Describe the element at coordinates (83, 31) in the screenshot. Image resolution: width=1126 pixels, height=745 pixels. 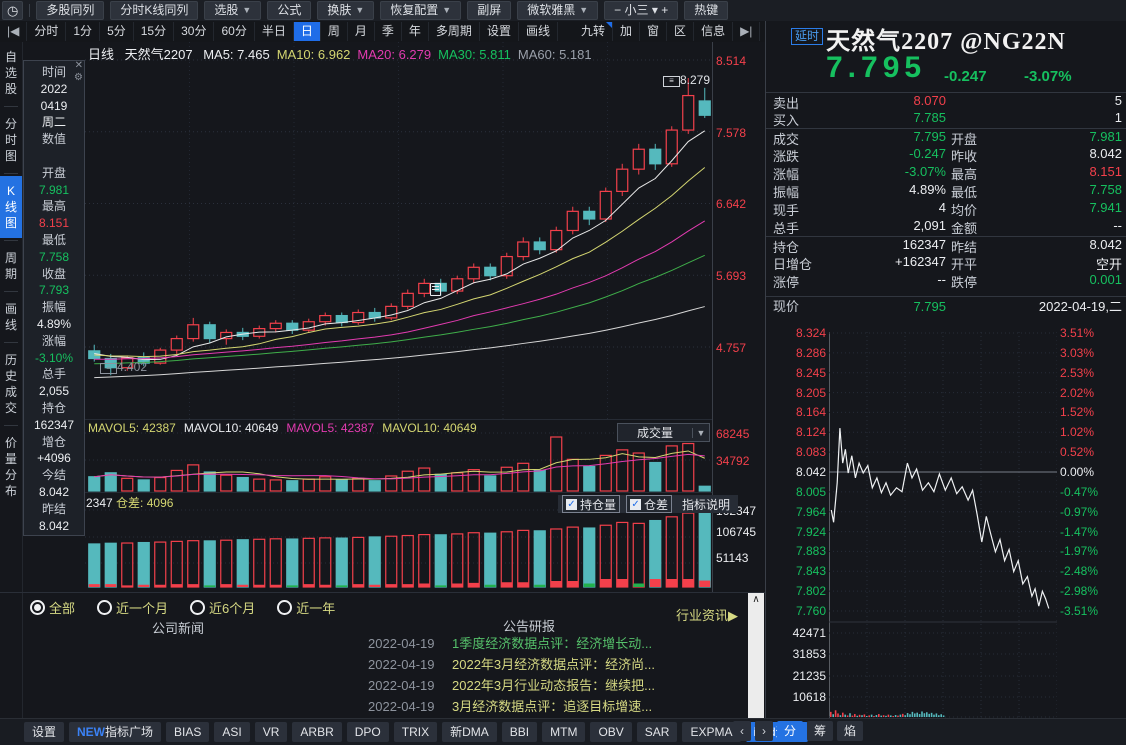
I see `period-tab-1分: 1分` at that location.